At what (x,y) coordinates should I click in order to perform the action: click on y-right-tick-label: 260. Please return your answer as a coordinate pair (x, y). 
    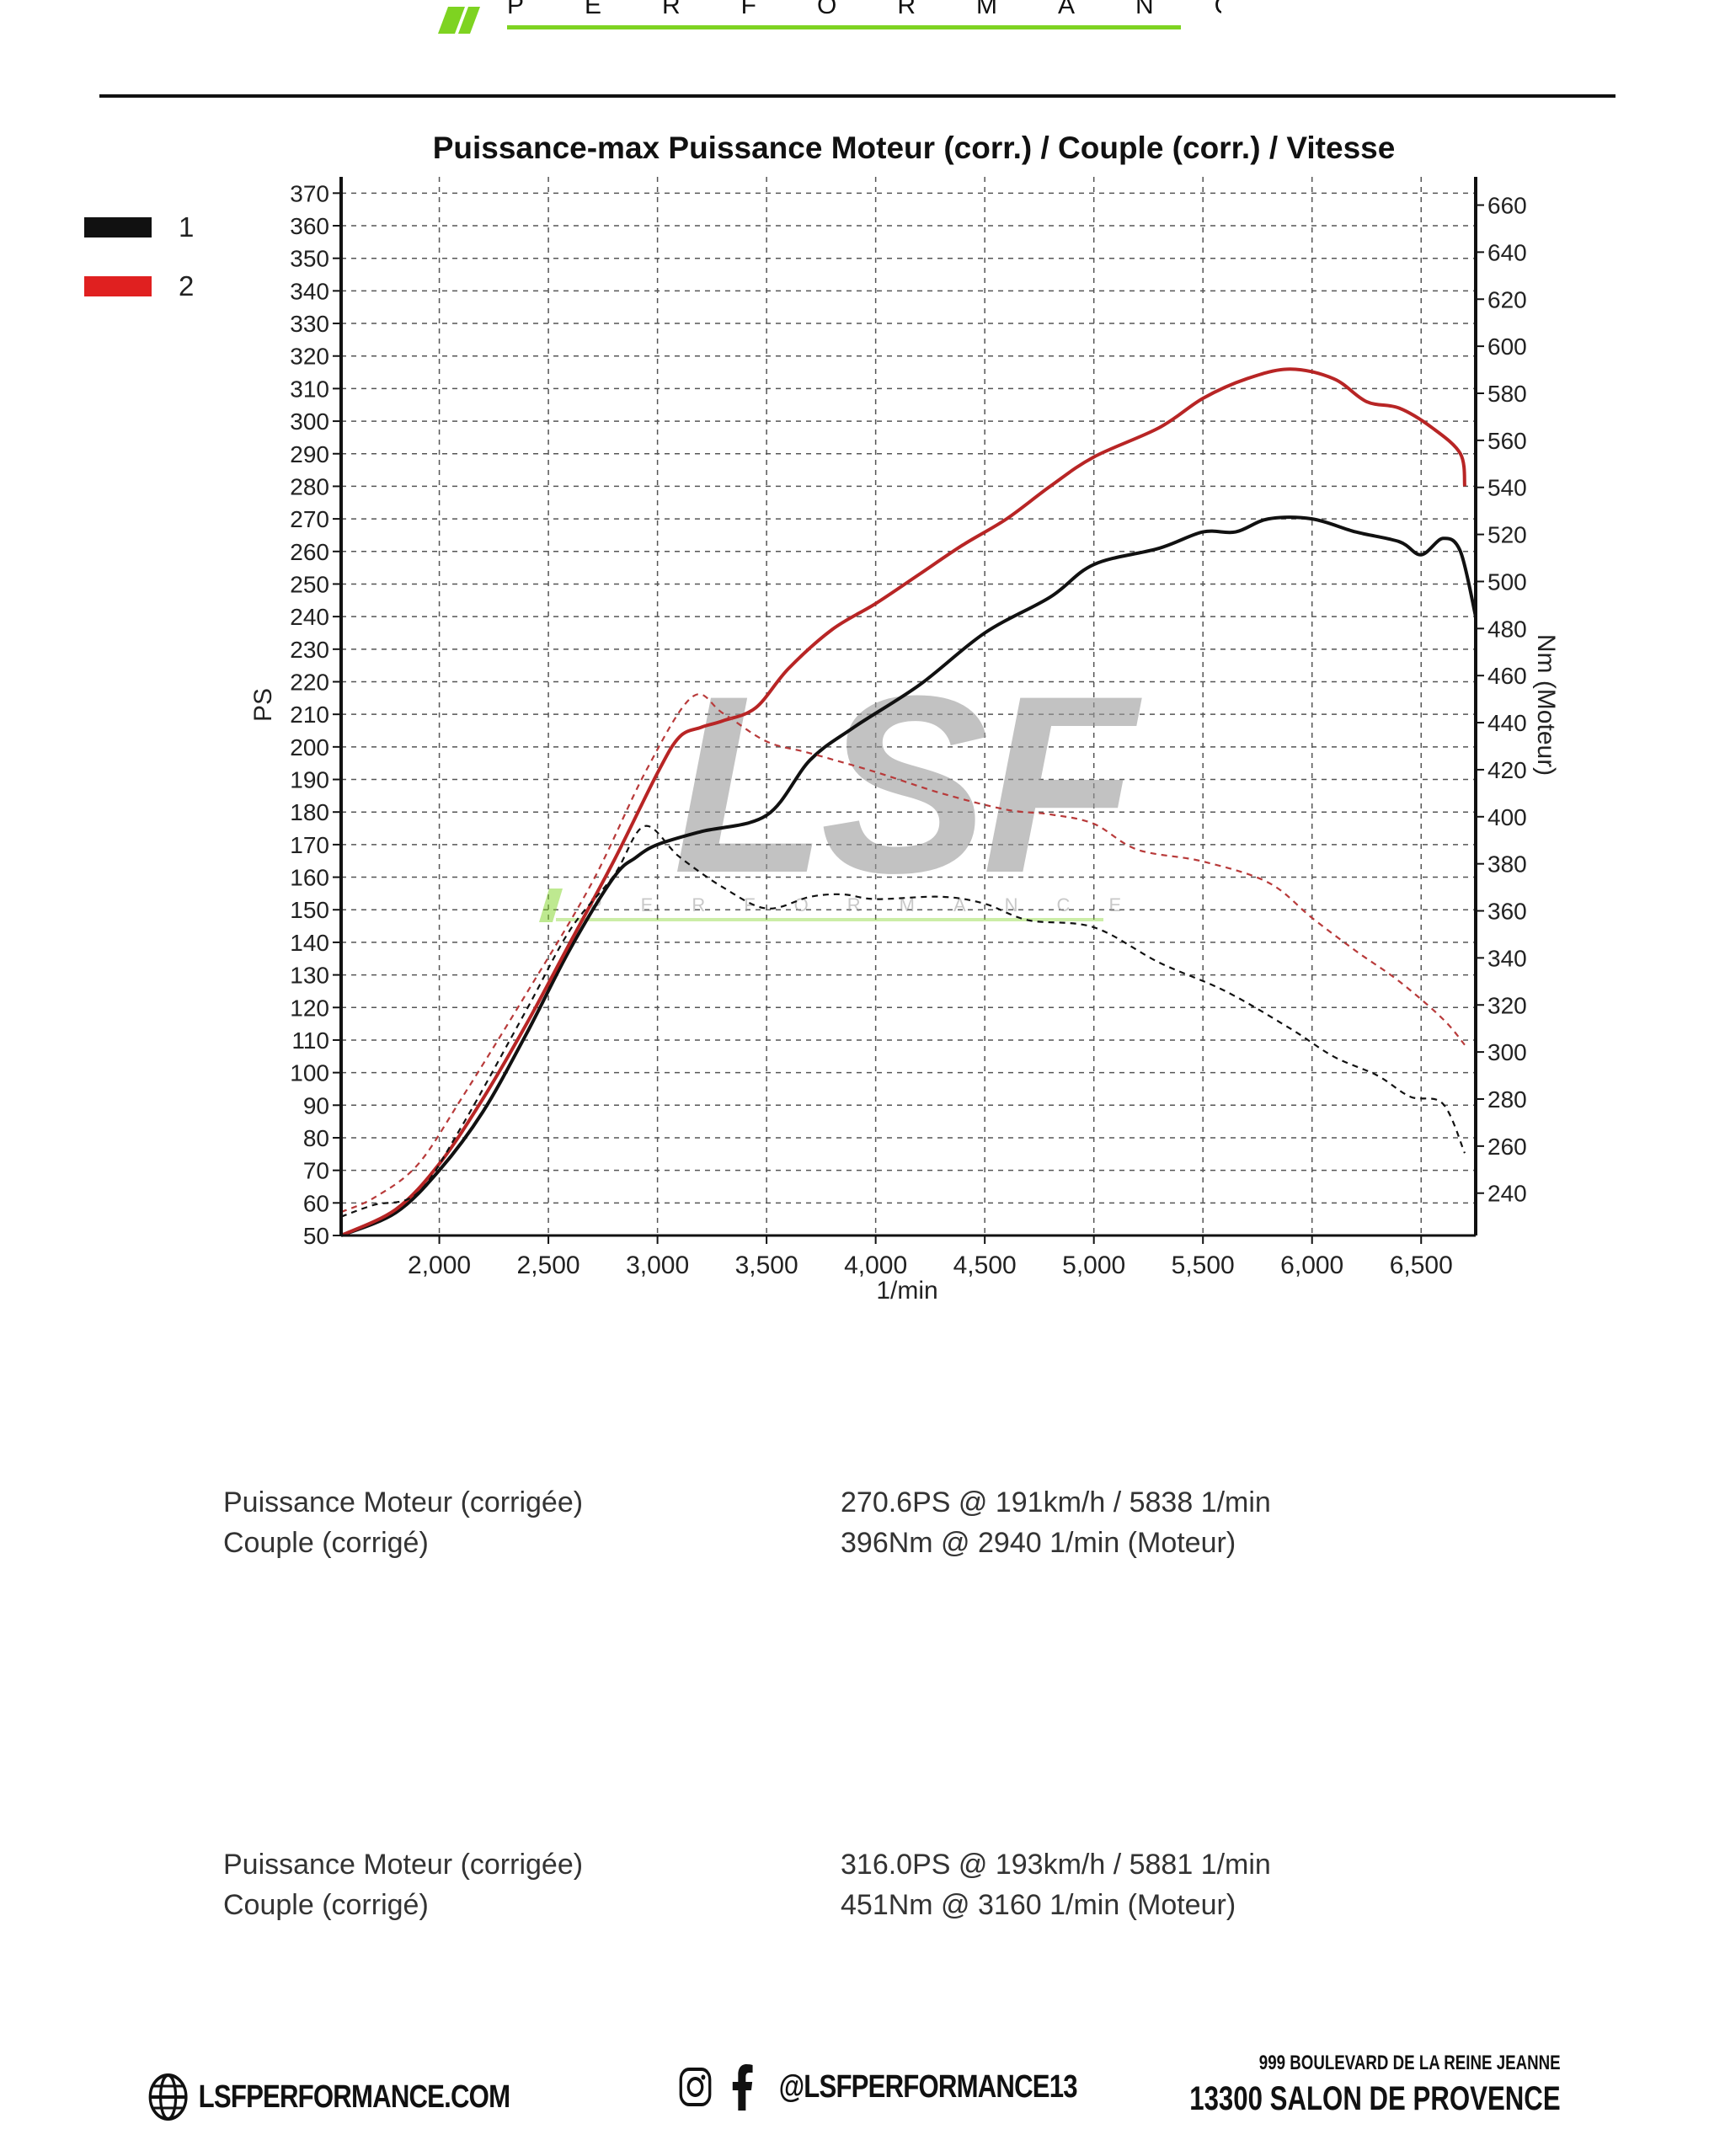
    Looking at the image, I should click on (1507, 1147).